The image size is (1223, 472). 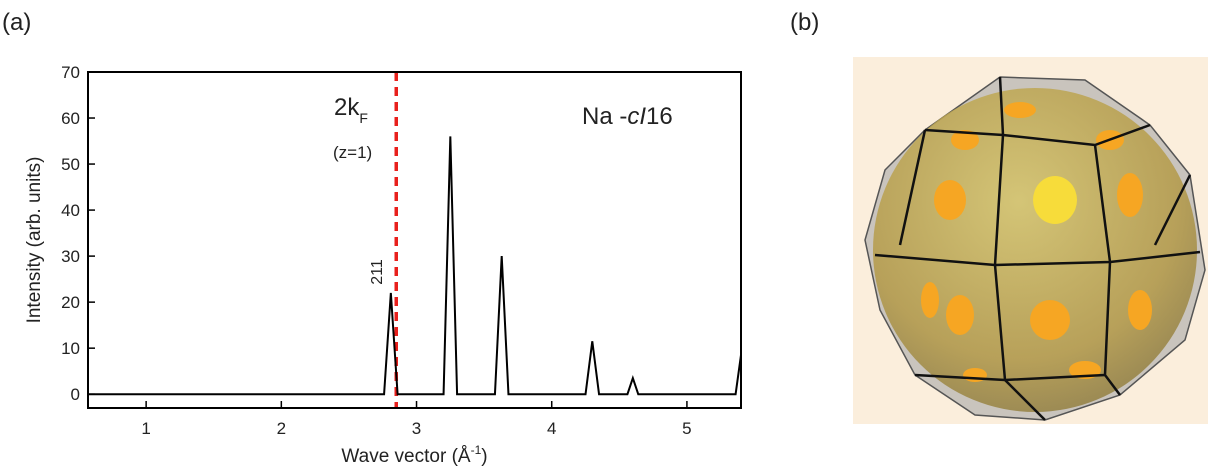 I want to click on annotation-text: Na -, so click(x=604, y=116).